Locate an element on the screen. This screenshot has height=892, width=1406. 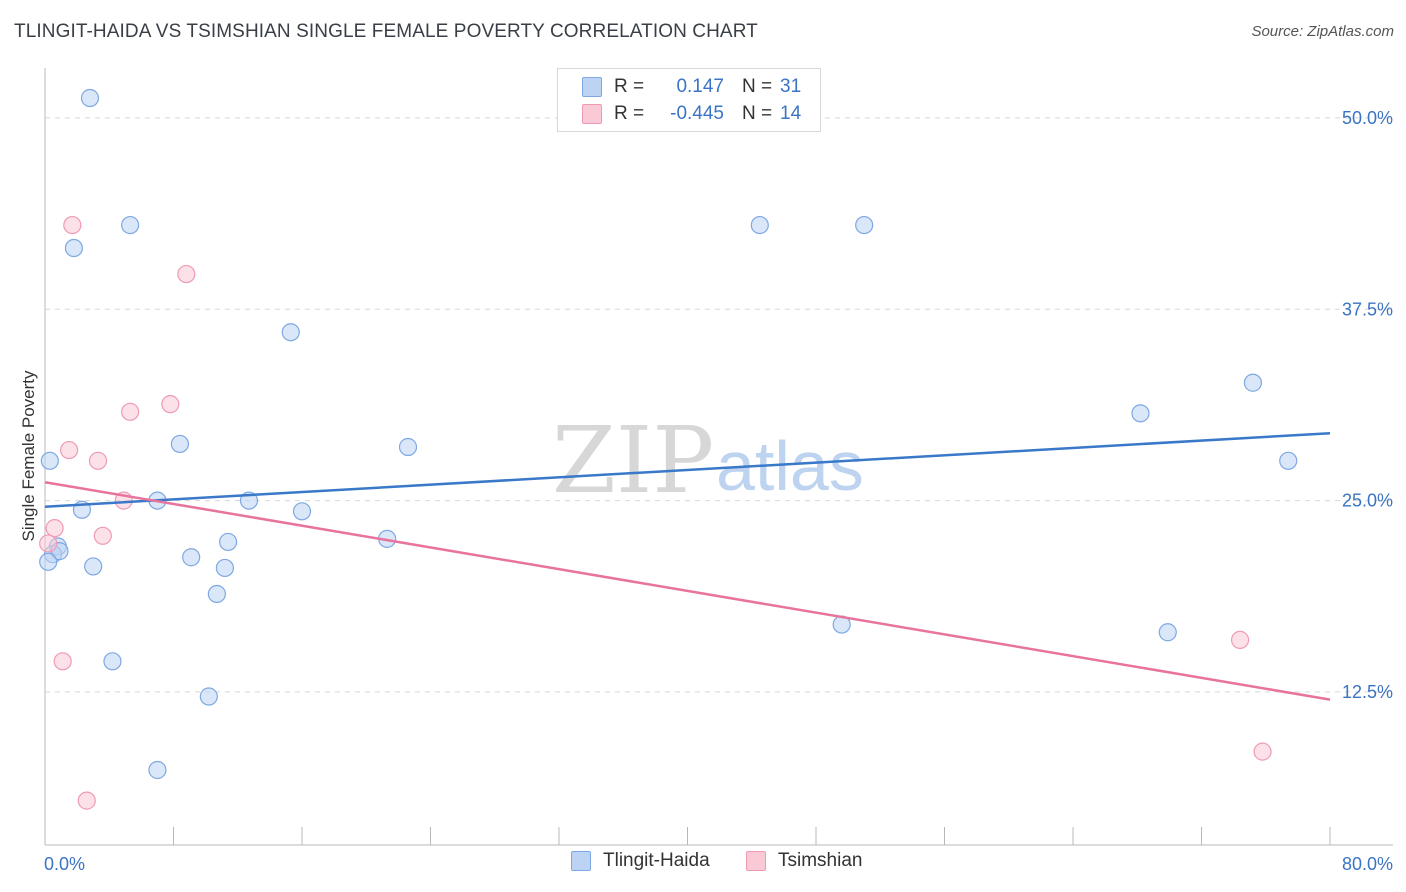
y-axis-title: Single Female Poverty is located at coordinates (28, 456).